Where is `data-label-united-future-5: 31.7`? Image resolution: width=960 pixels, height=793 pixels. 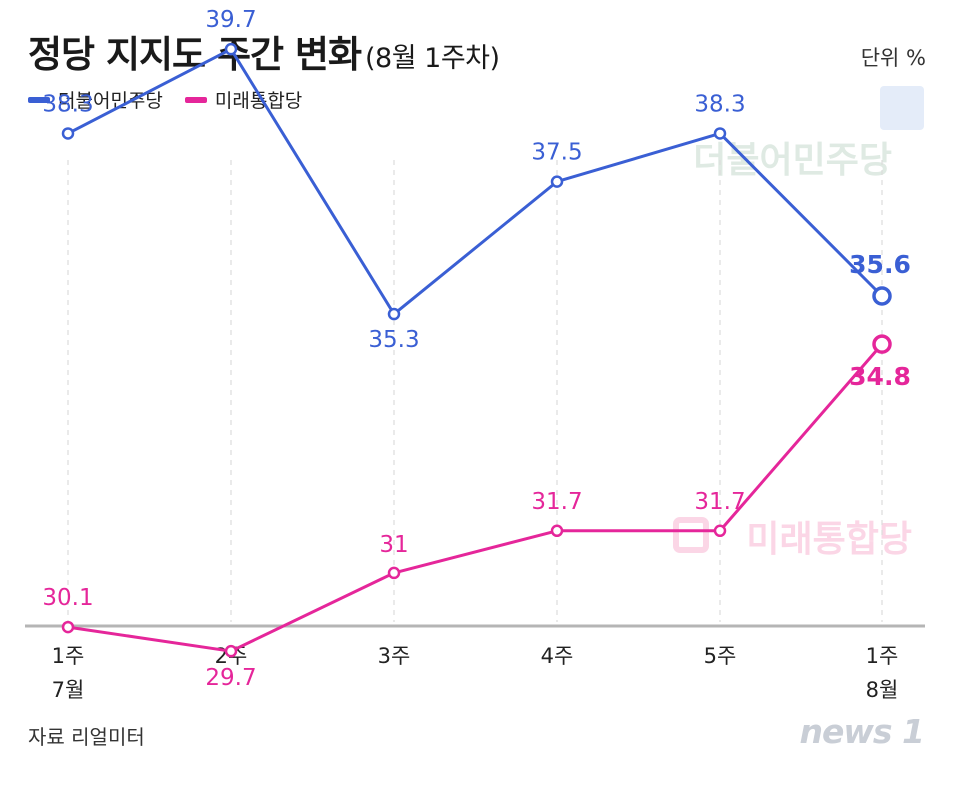 data-label-united-future-5: 31.7 is located at coordinates (719, 502).